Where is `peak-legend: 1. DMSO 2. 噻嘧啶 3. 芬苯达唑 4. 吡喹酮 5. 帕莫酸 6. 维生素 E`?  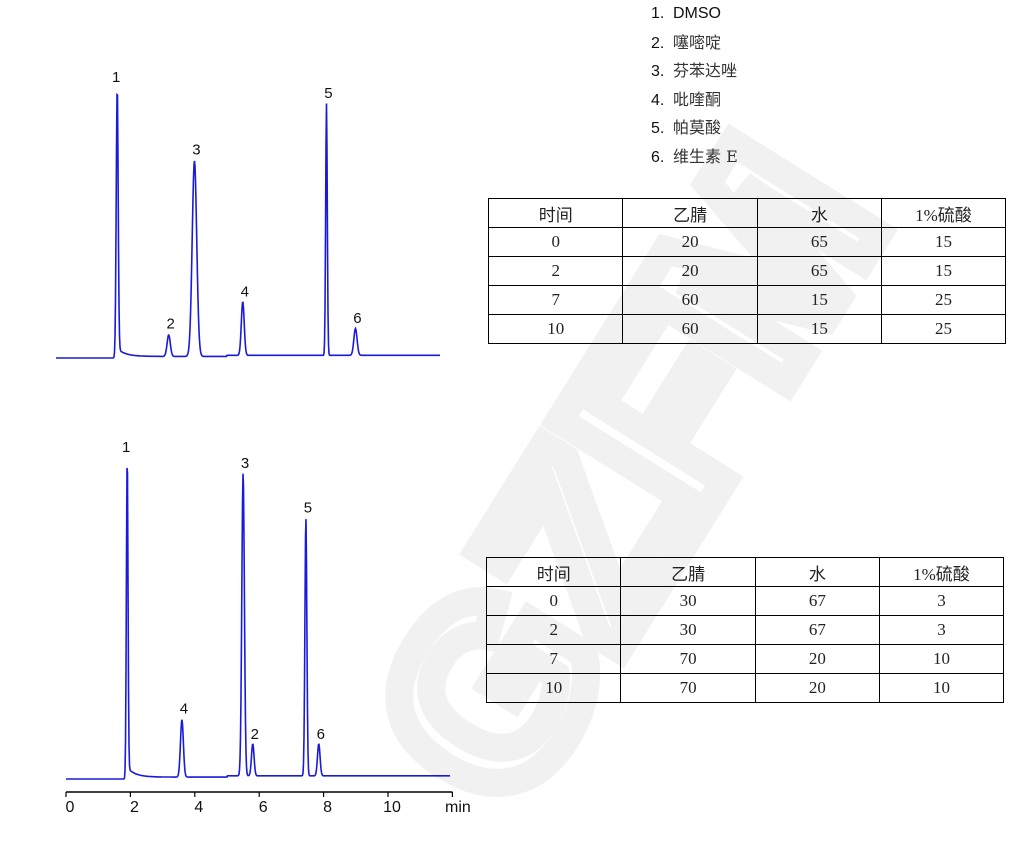 peak-legend: 1. DMSO 2. 噻嘧啶 3. 芬苯达唑 4. 吡喹酮 5. 帕莫酸 6. 维生素 E is located at coordinates (694, 89).